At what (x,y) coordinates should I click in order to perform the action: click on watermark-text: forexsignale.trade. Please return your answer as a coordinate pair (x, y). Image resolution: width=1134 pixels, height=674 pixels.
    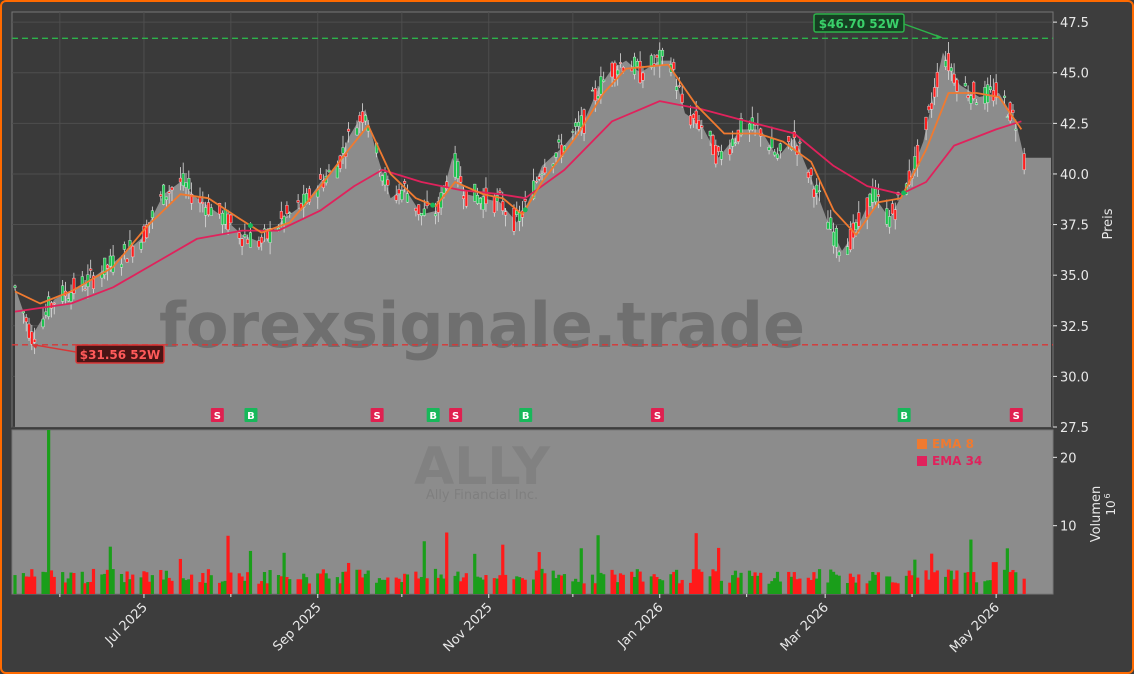
    Looking at the image, I should click on (482, 325).